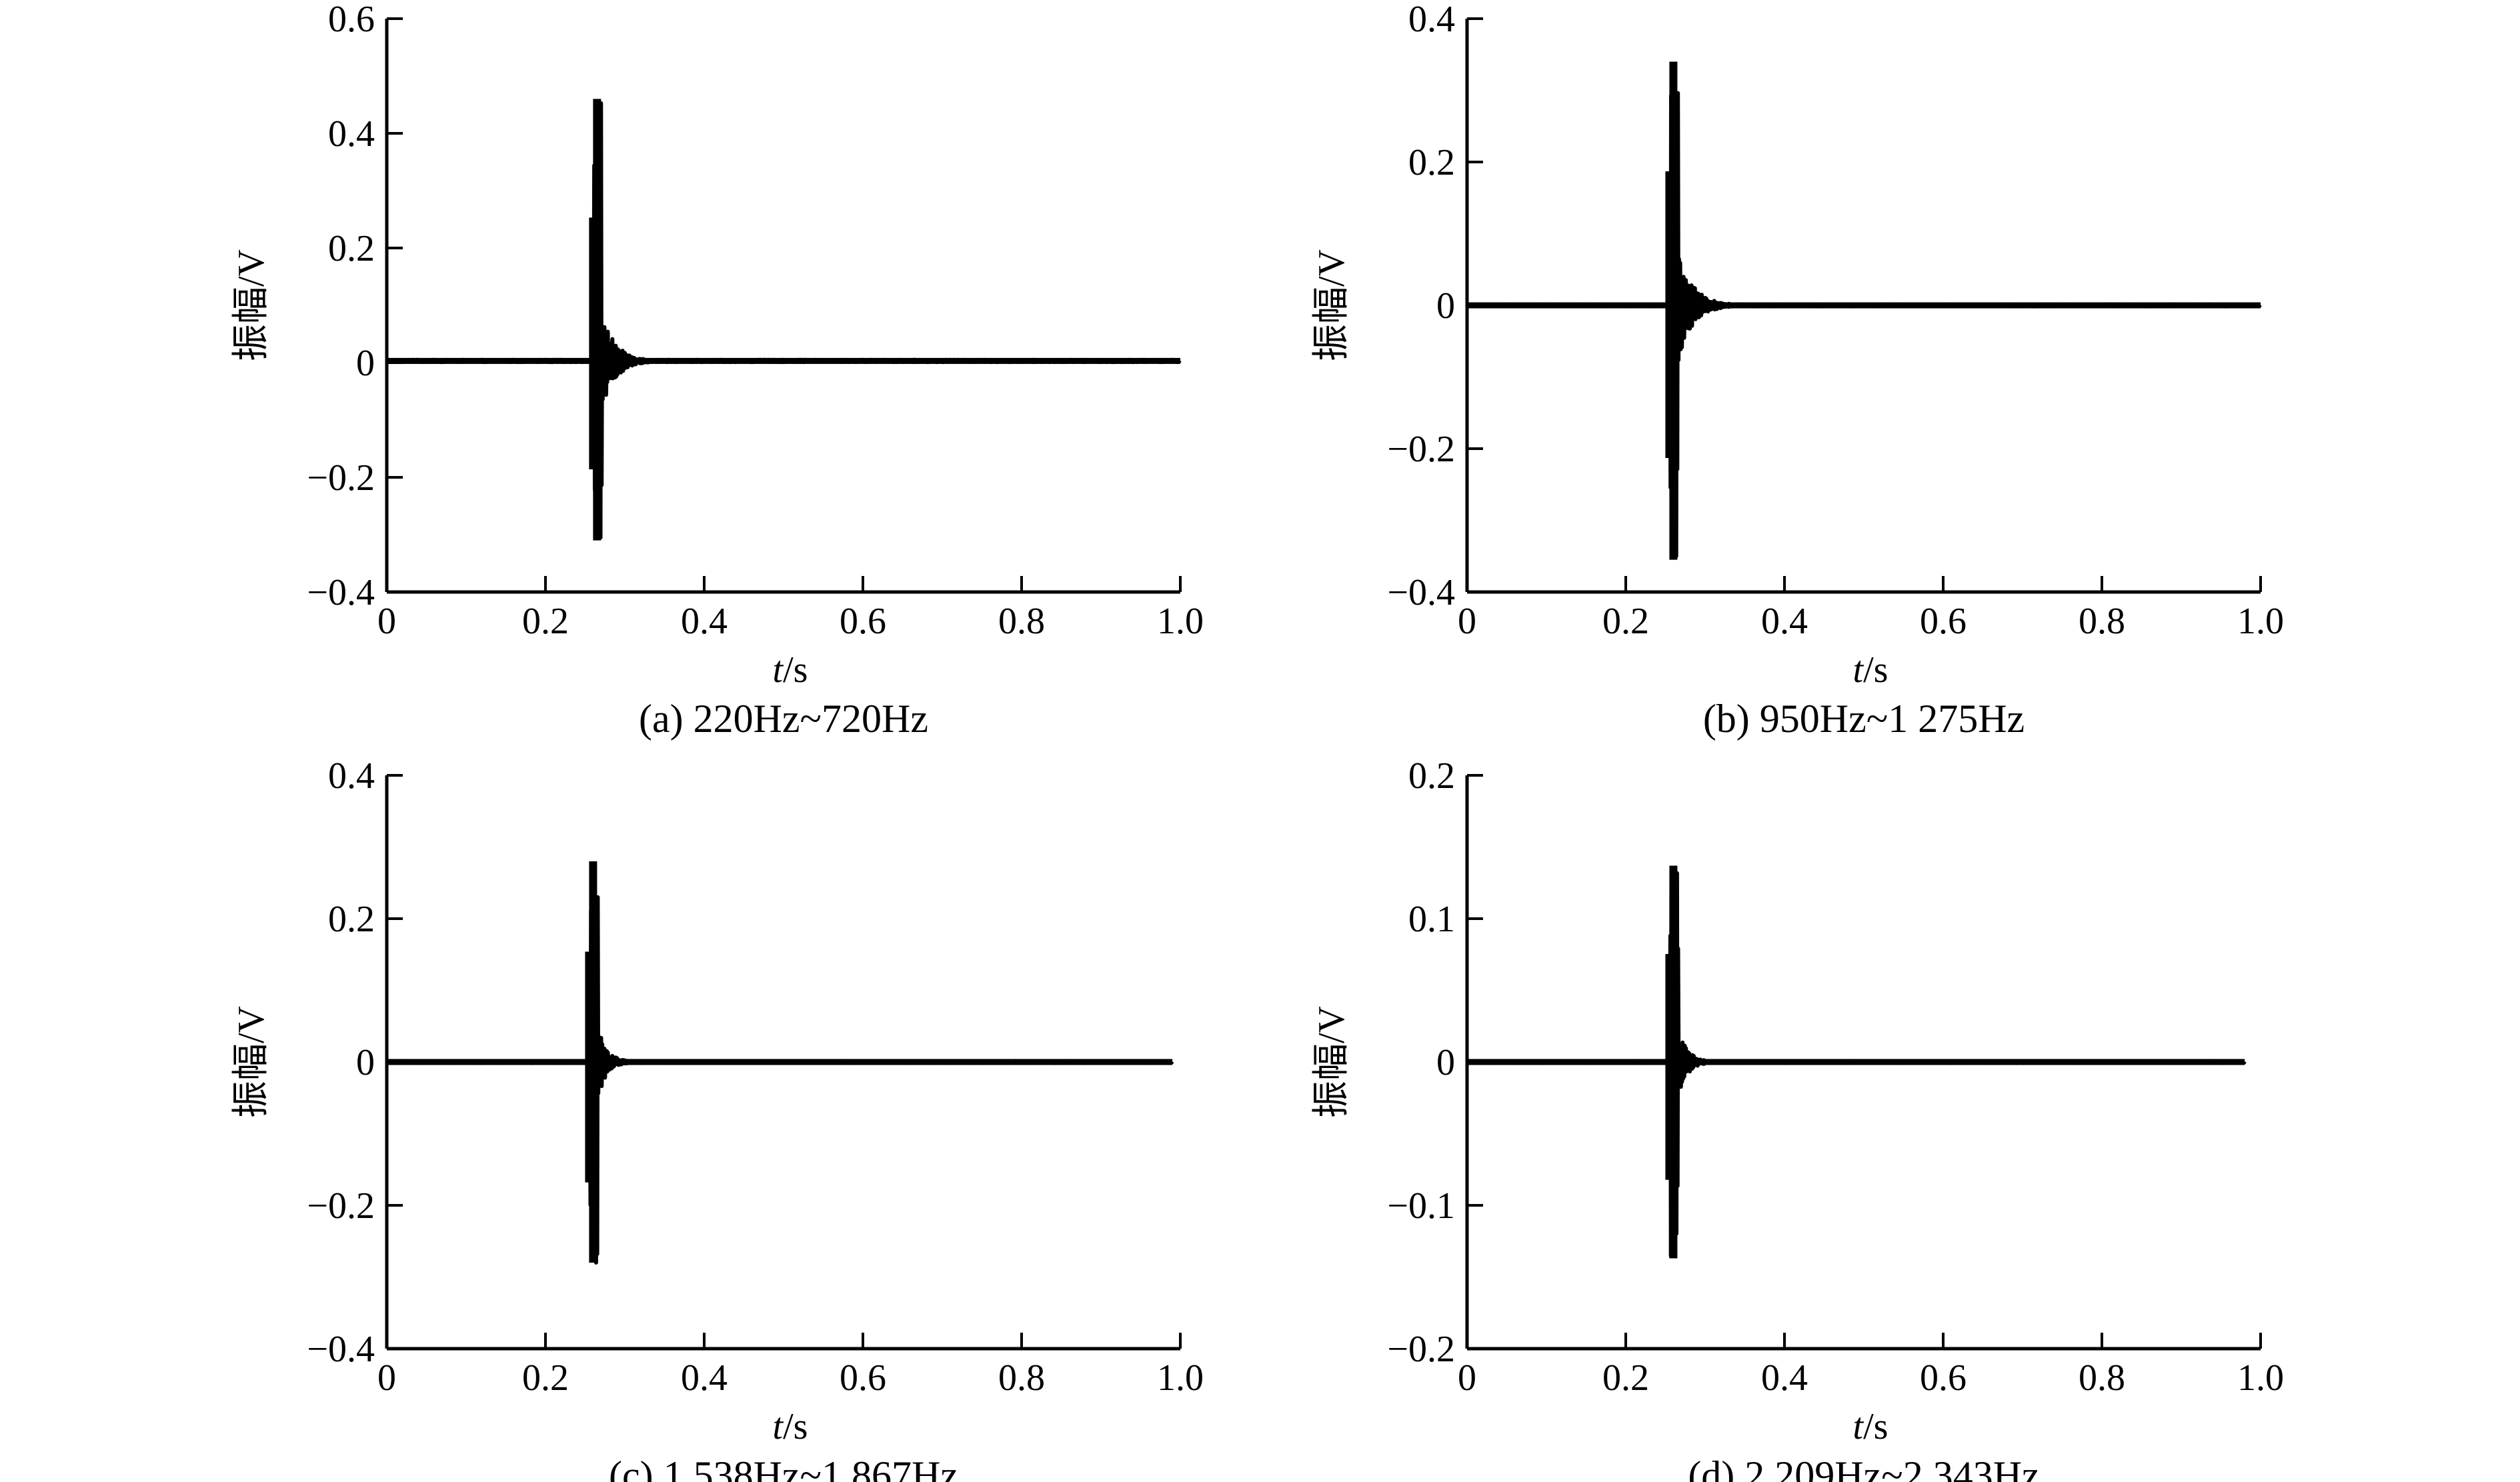 The image size is (2520, 1482). I want to click on y-tick-label: −0.1, so click(1421, 1206).